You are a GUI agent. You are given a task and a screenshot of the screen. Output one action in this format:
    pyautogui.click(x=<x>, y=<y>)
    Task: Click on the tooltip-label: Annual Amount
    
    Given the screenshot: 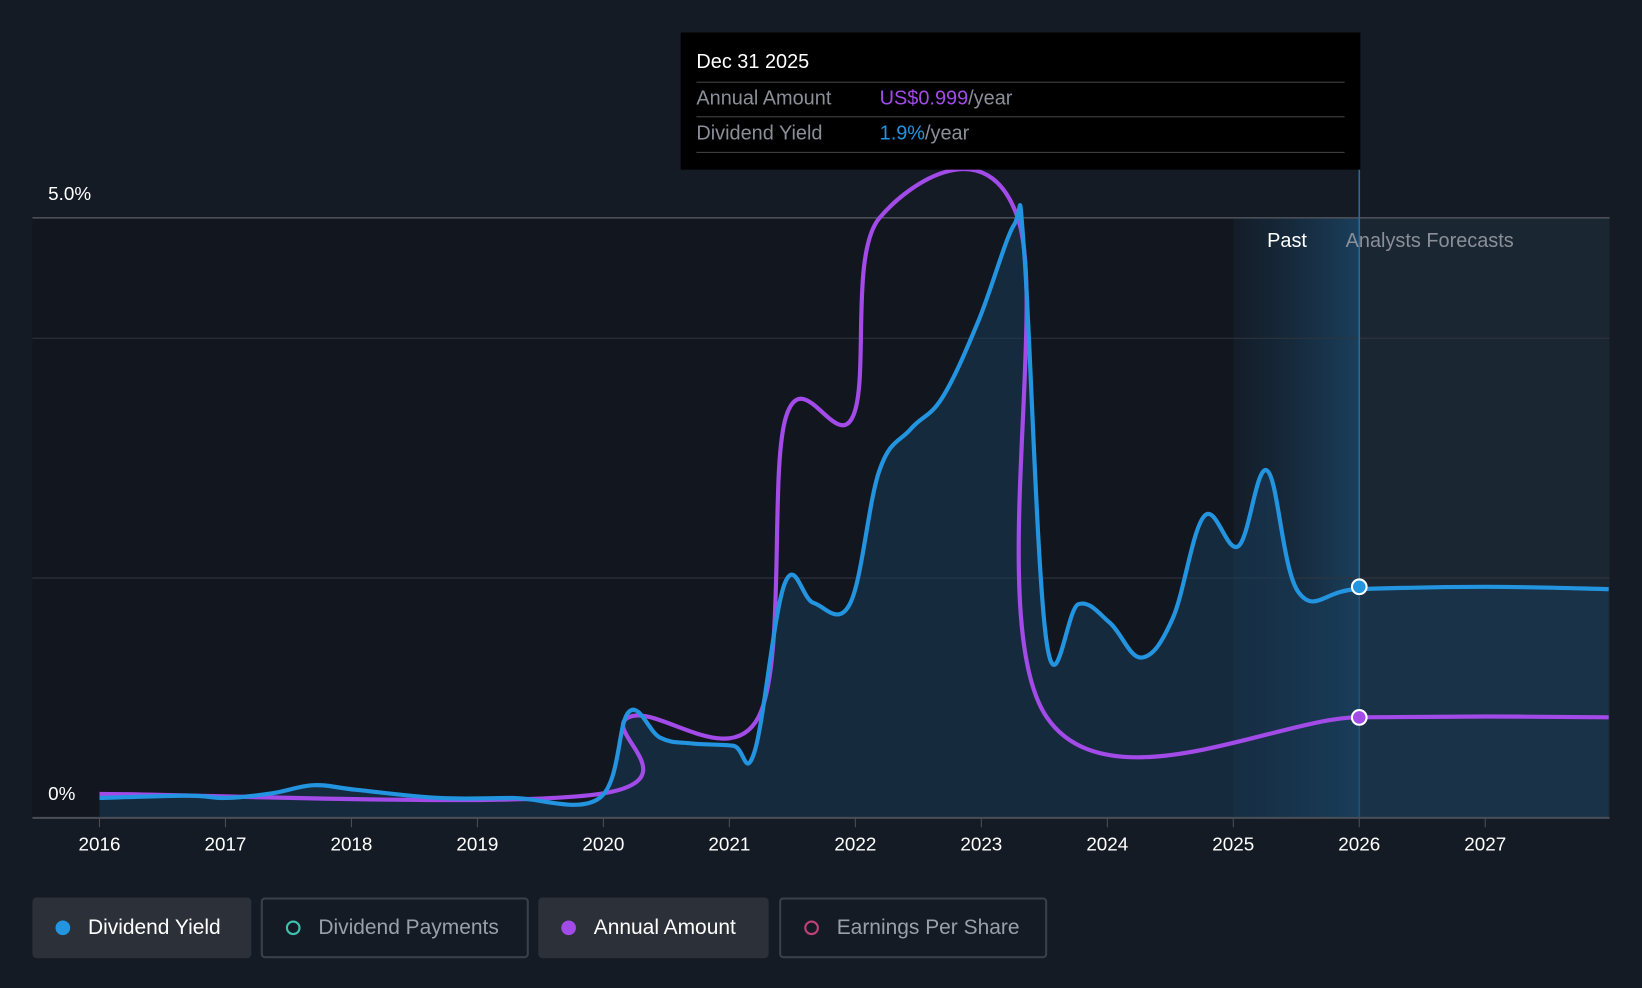 What is the action you would take?
    pyautogui.click(x=764, y=98)
    